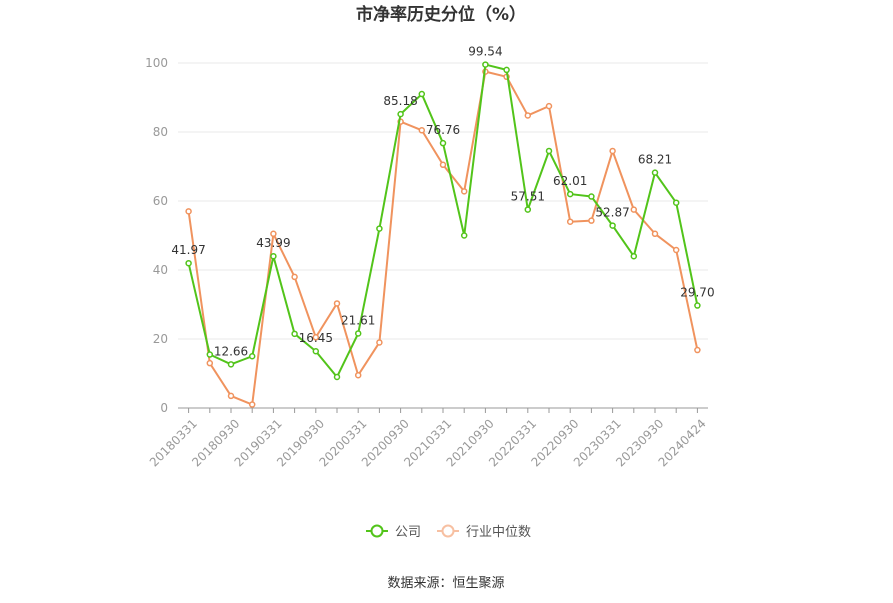  What do you see at coordinates (570, 181) in the screenshot?
I see `data-label: 62.01` at bounding box center [570, 181].